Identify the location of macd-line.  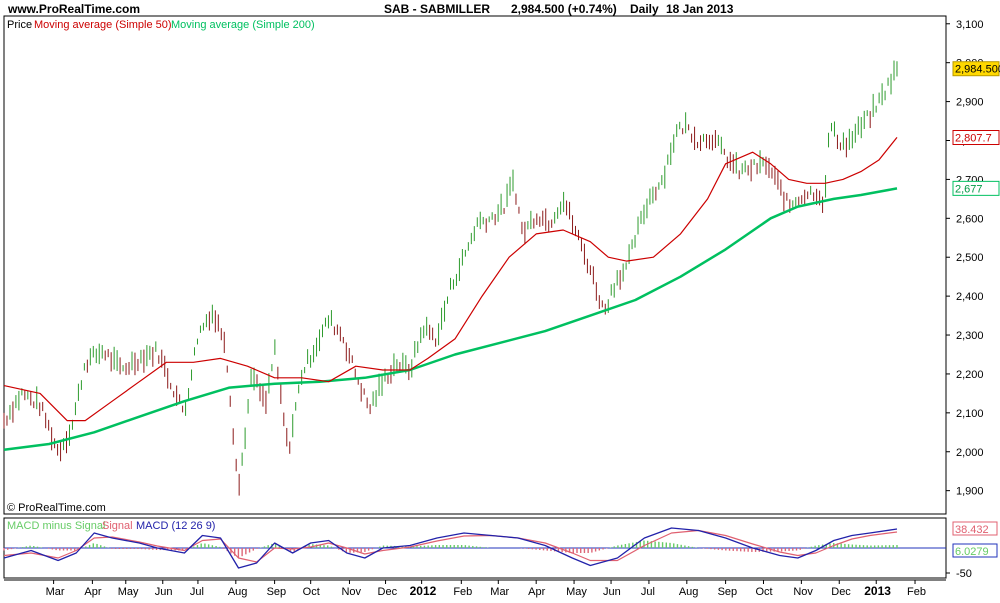
(450, 548).